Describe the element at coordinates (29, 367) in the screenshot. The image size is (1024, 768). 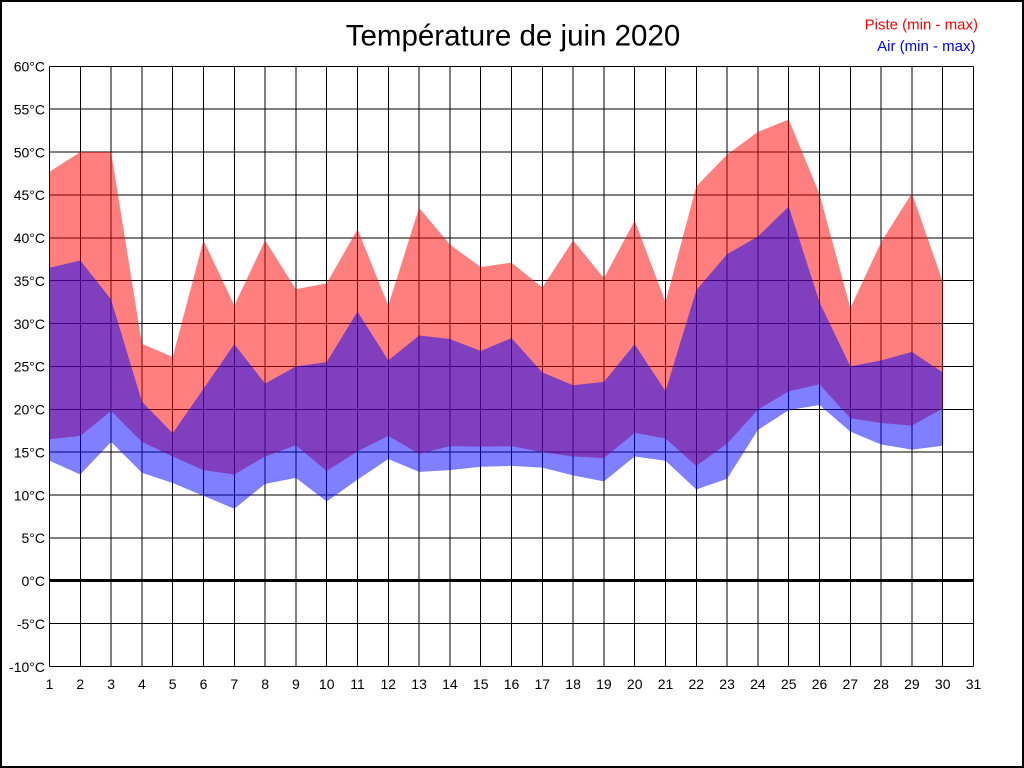
I see `svg-text: 25°C` at that location.